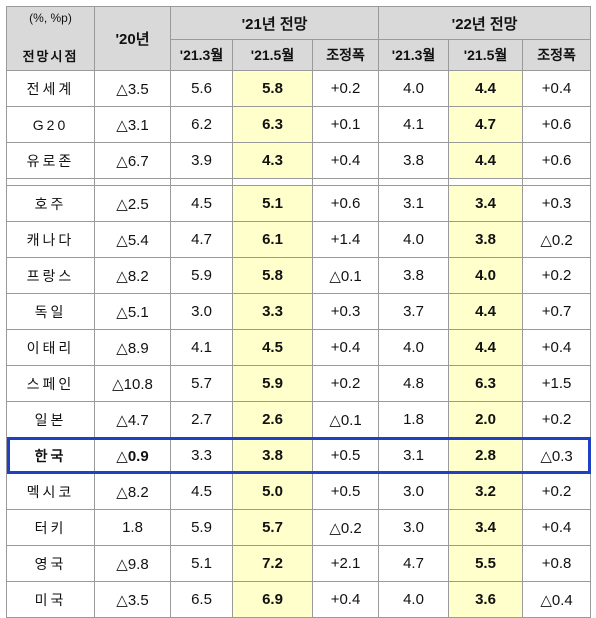 The image size is (596, 618). What do you see at coordinates (414, 124) in the screenshot?
I see `value-cell-b213: 4.1` at bounding box center [414, 124].